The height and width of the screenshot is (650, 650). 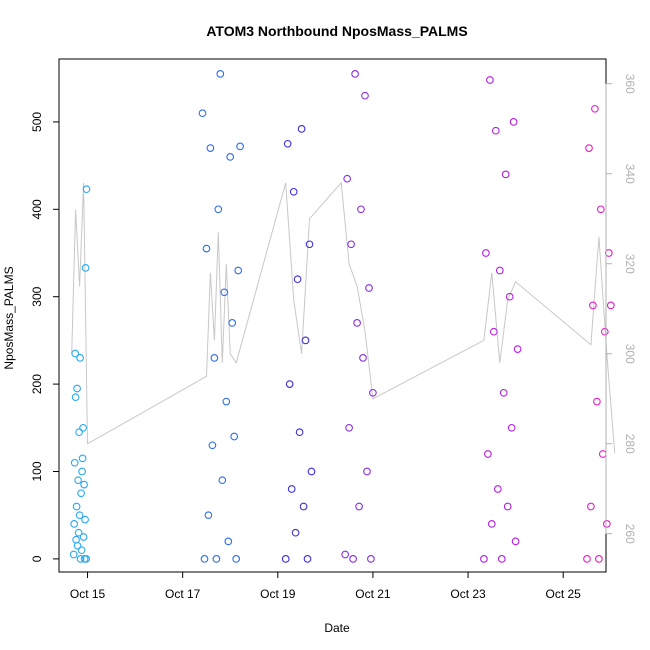 I want to click on y2-tick-label: 300, so click(x=630, y=354).